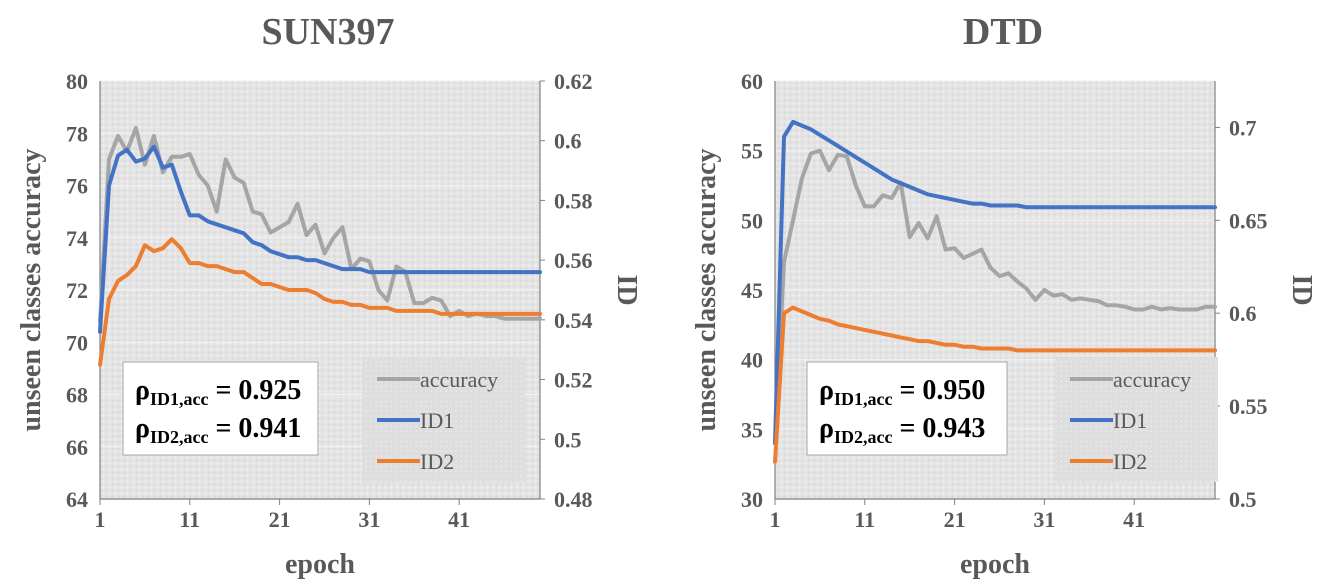  Describe the element at coordinates (752, 81) in the screenshot. I see `y-tick-label: 60` at that location.